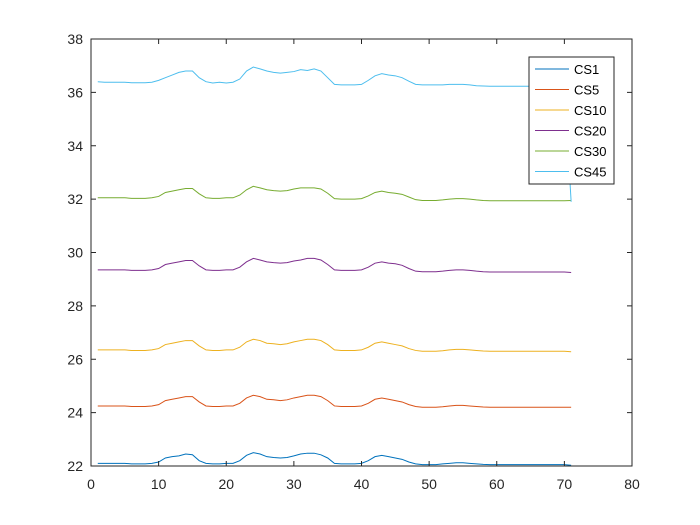  Describe the element at coordinates (632, 484) in the screenshot. I see `x-tick-label: 80` at that location.